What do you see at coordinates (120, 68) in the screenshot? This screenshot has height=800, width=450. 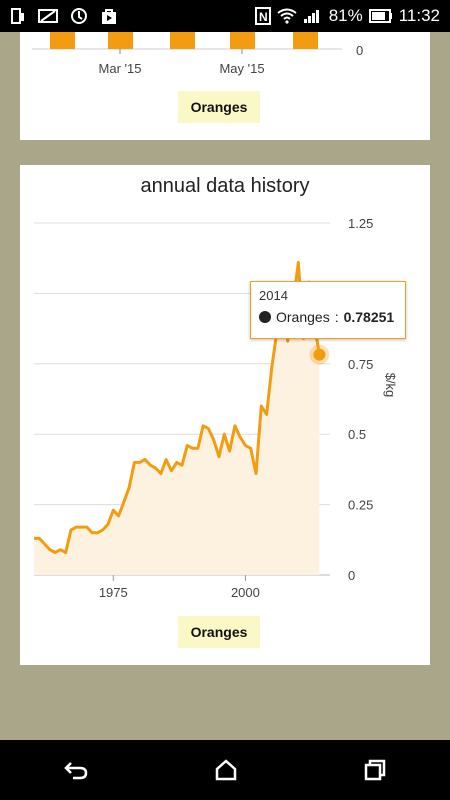 I see `x-tick-label: Mar '15` at bounding box center [120, 68].